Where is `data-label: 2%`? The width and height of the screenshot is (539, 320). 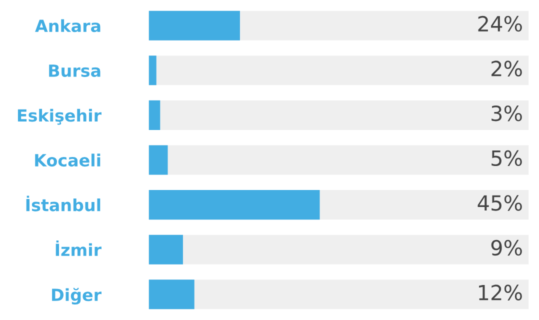 data-label: 2% is located at coordinates (507, 68).